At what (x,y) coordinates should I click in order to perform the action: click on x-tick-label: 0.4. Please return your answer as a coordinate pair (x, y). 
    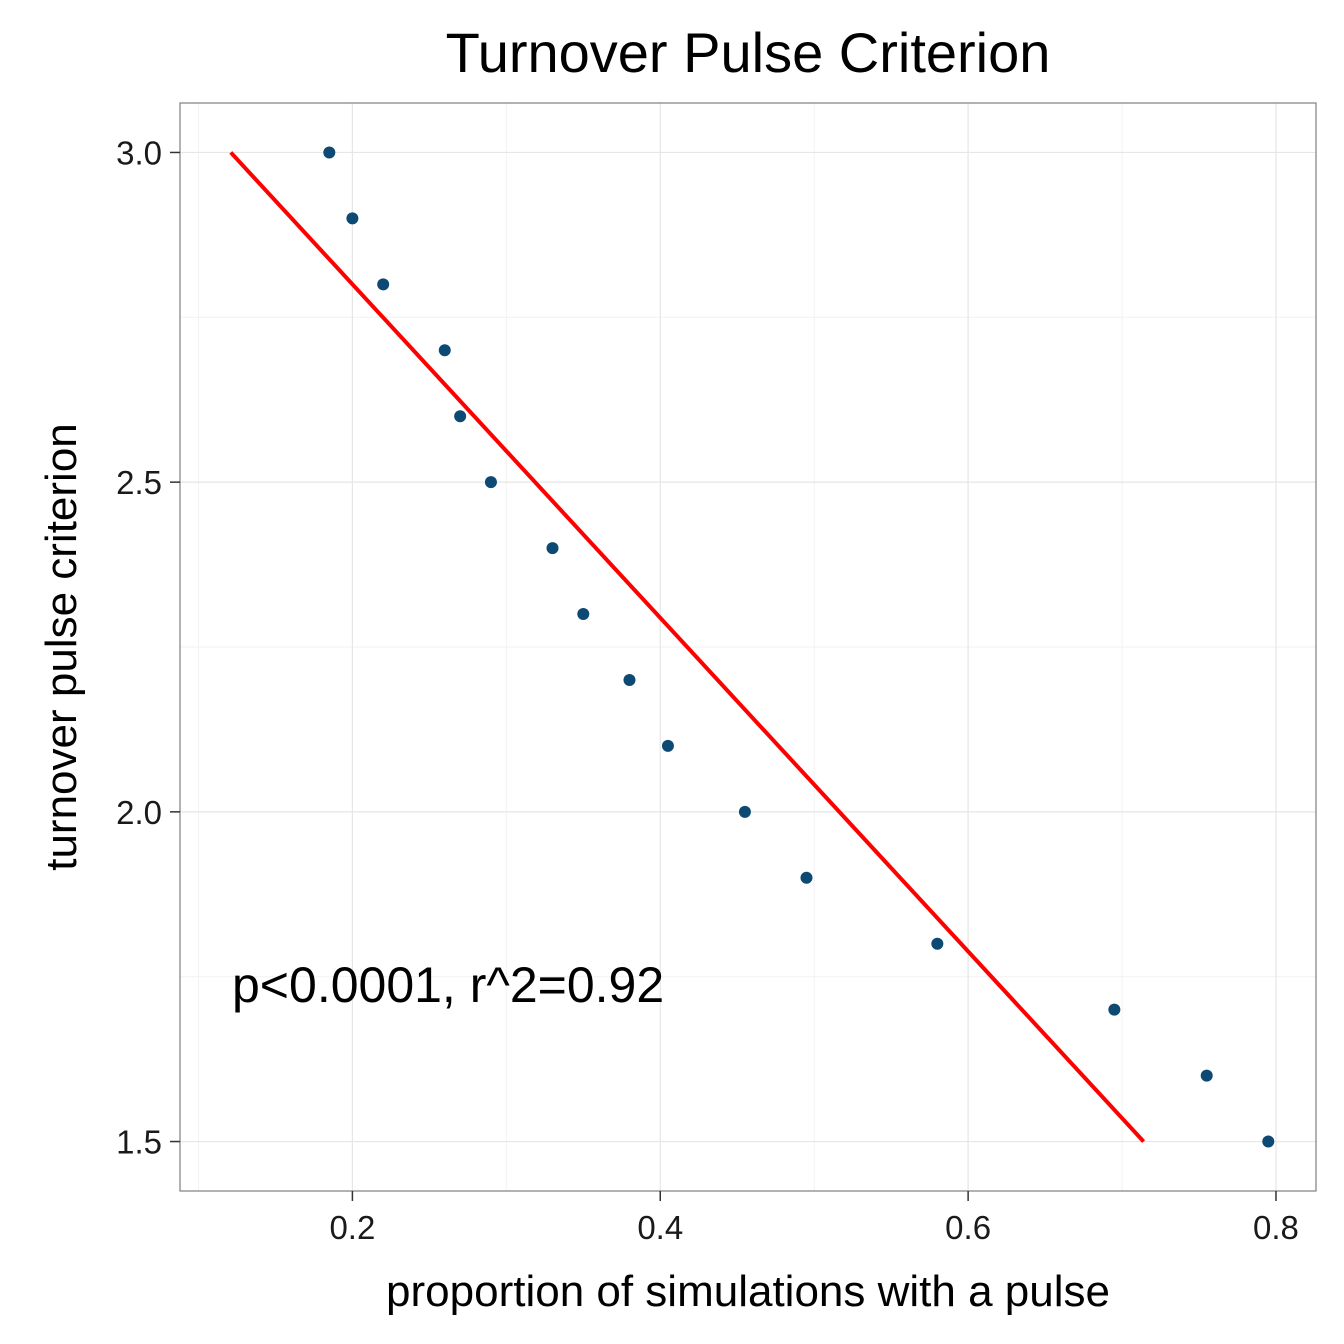
    Looking at the image, I should click on (660, 1227).